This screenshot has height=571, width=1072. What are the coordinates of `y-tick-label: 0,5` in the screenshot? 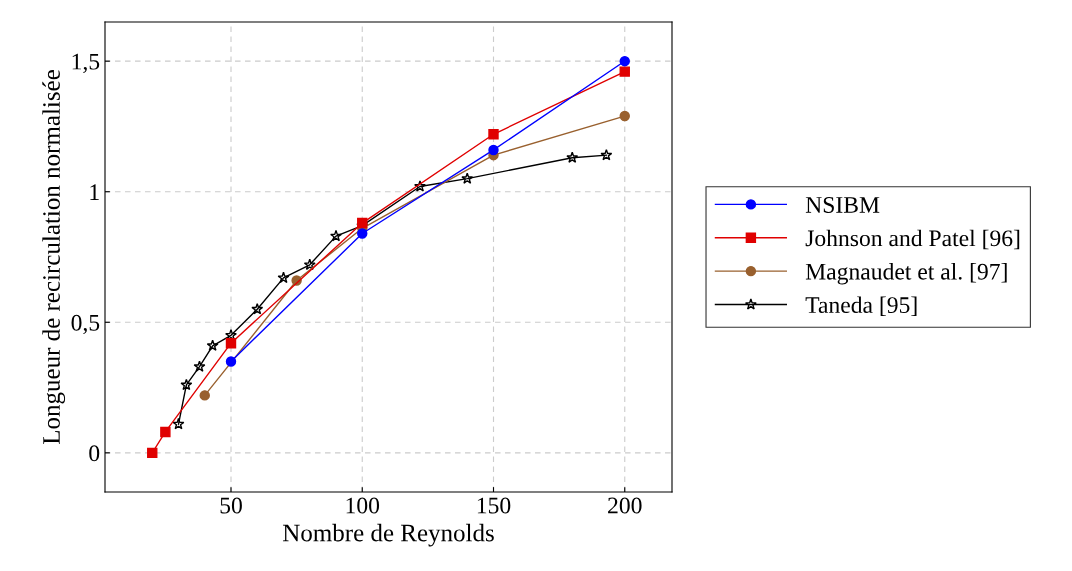 It's located at (85, 324).